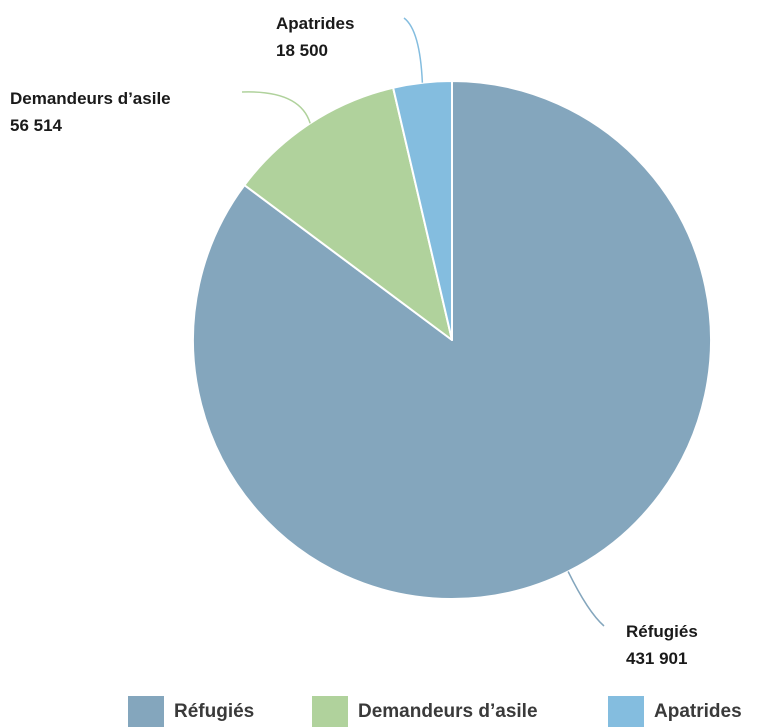  Describe the element at coordinates (36, 125) in the screenshot. I see `slice-value-demandeurs-d-asile: 56 514` at that location.